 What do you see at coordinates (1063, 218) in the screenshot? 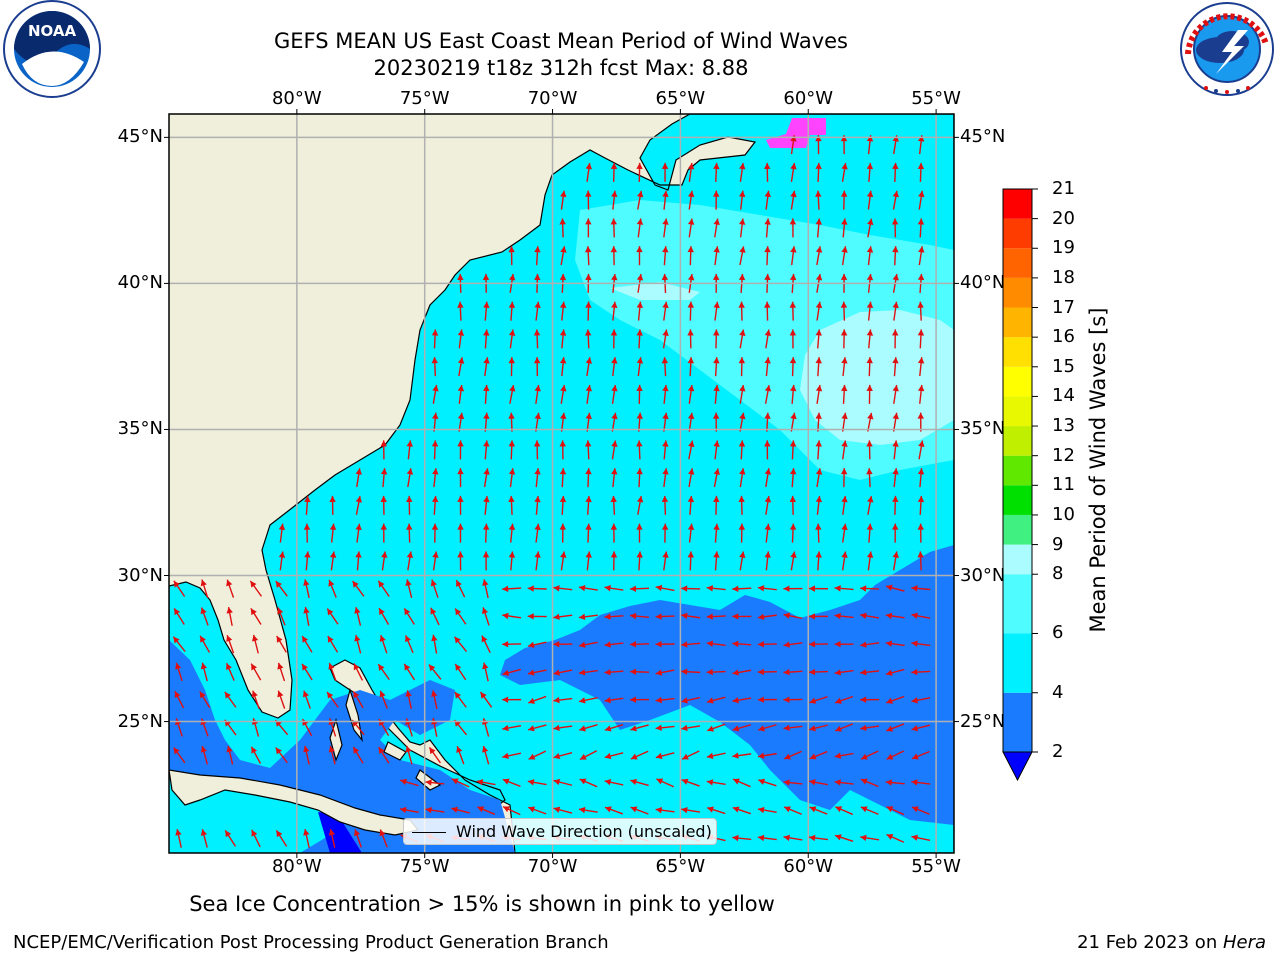
I see `colorbar-tick-label-15: 20` at bounding box center [1063, 218].